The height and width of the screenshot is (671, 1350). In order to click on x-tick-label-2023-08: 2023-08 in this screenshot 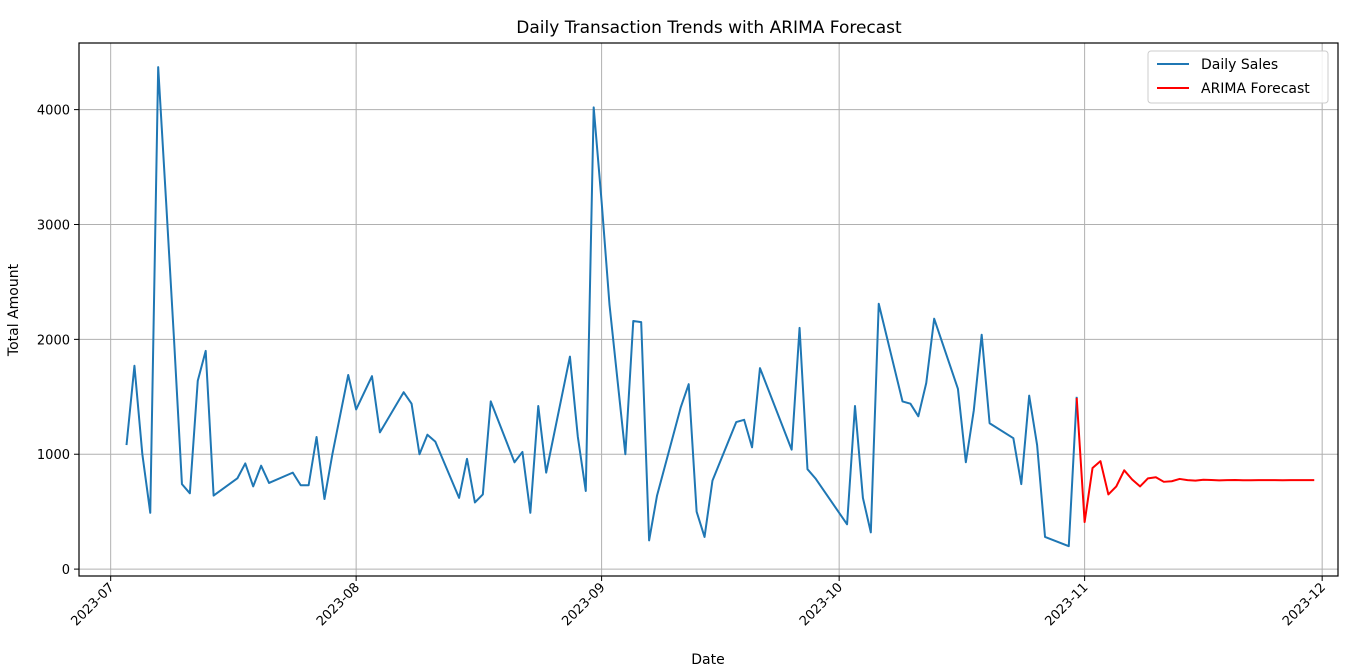, I will do `click(338, 604)`.